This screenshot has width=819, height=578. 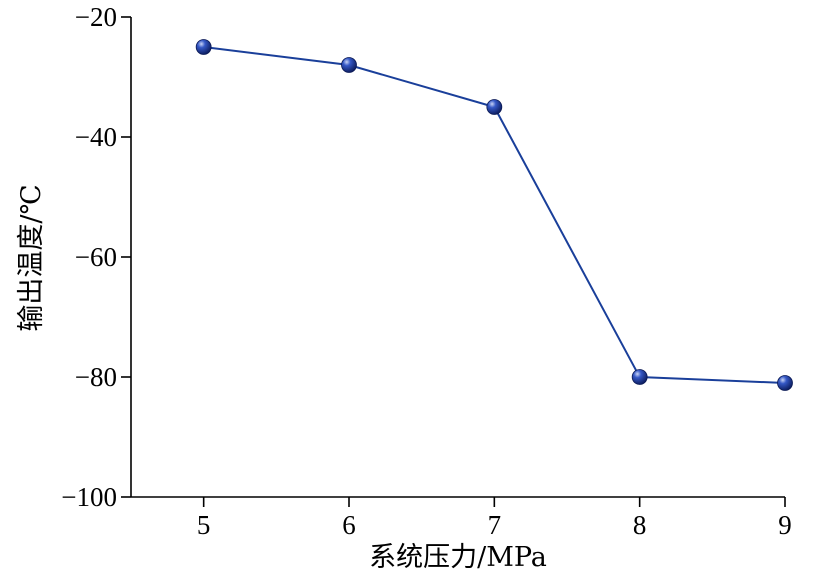 What do you see at coordinates (458, 557) in the screenshot?
I see `x-axis-title: 系统压力/MPa` at bounding box center [458, 557].